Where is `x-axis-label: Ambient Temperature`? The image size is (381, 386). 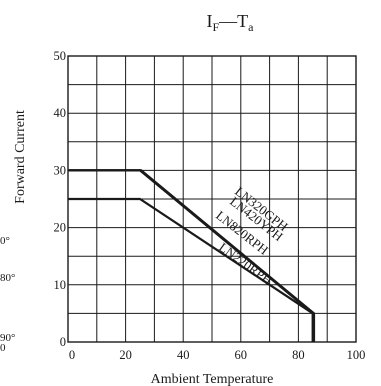
x-axis-label: Ambient Temperature is located at coordinates (212, 379).